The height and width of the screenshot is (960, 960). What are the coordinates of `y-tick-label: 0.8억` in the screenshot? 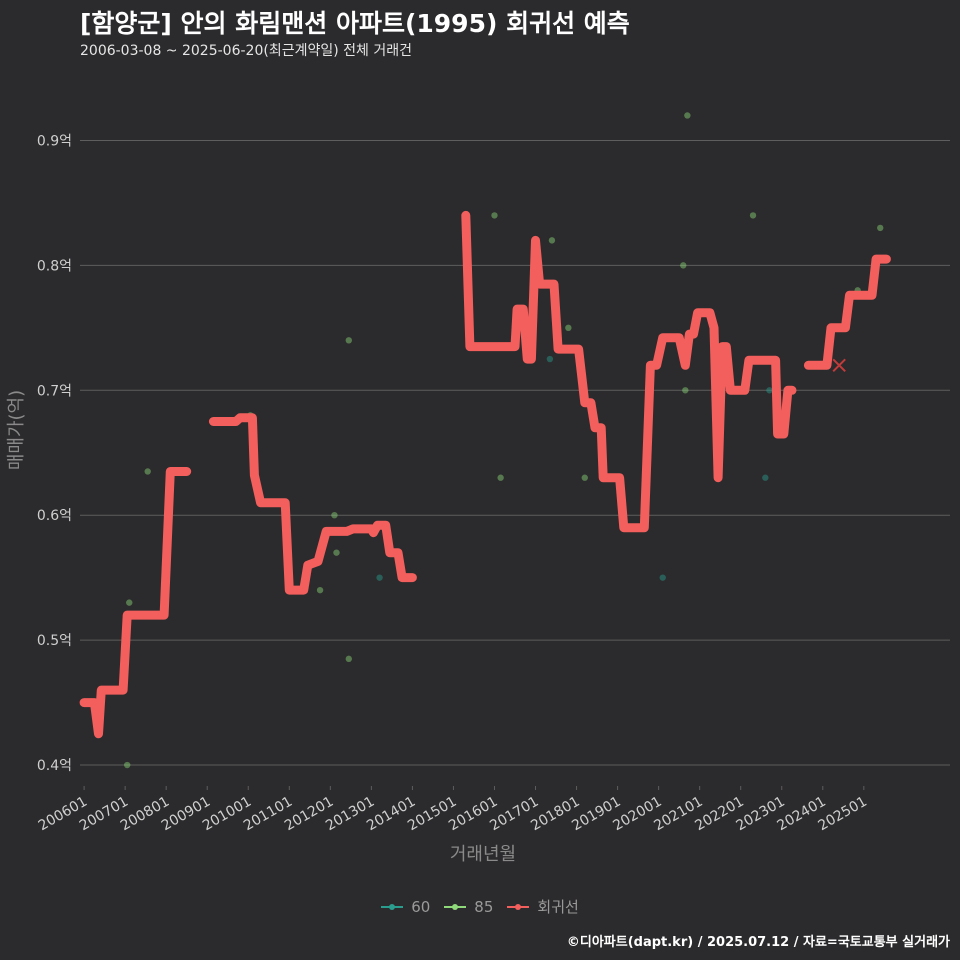 It's located at (54, 266).